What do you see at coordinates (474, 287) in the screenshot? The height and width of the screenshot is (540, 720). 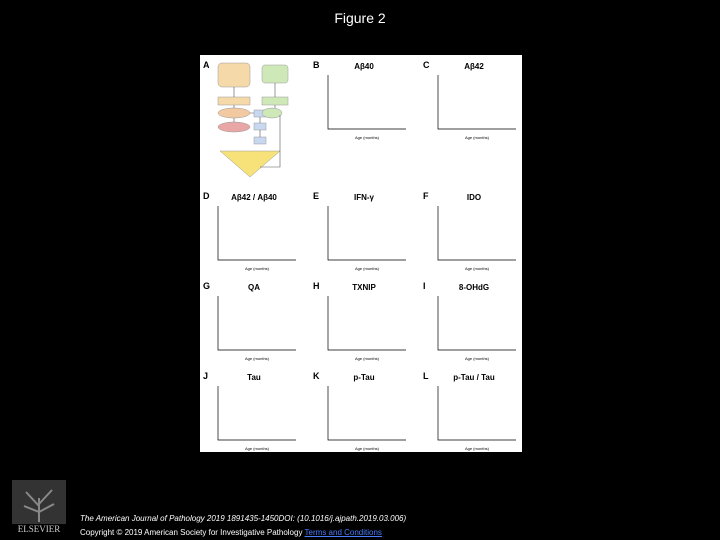 I see `panel-title: 8-OHdG` at bounding box center [474, 287].